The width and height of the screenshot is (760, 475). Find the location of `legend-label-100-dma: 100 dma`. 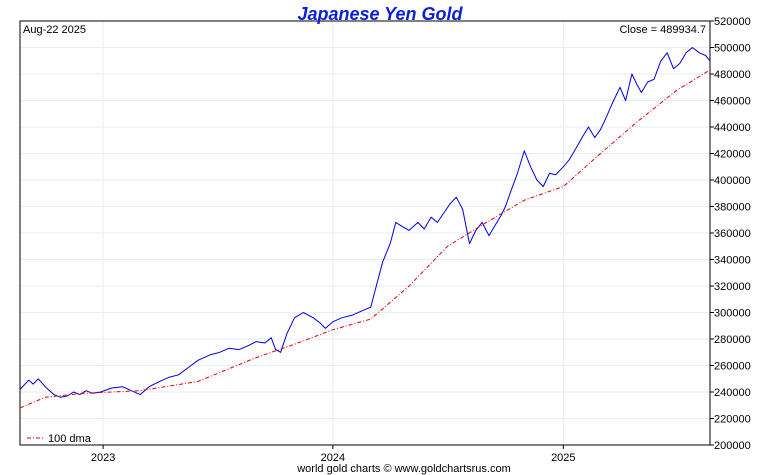

legend-label-100-dma: 100 dma is located at coordinates (70, 439).